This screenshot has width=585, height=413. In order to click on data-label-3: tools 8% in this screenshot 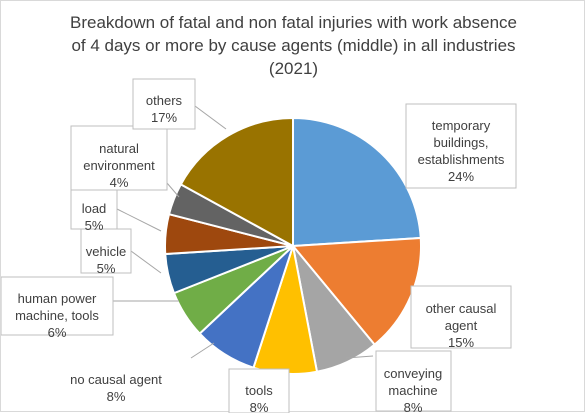, I will do `click(259, 398)`.